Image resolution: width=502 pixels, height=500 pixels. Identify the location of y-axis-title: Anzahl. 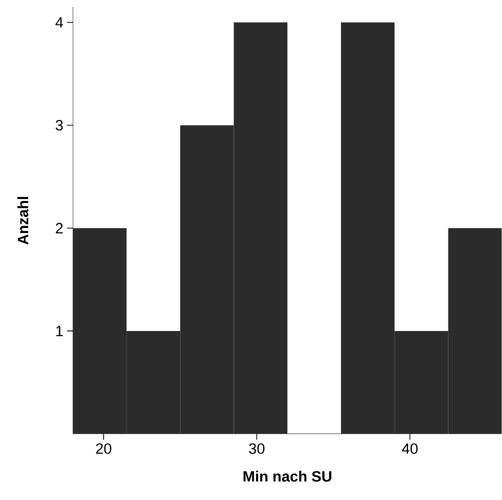
(22, 221).